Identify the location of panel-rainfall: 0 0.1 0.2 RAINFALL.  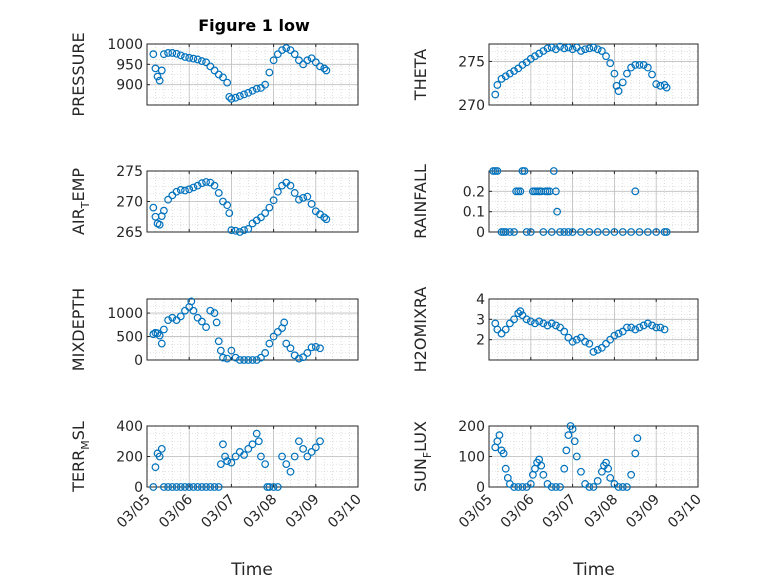
(555, 202).